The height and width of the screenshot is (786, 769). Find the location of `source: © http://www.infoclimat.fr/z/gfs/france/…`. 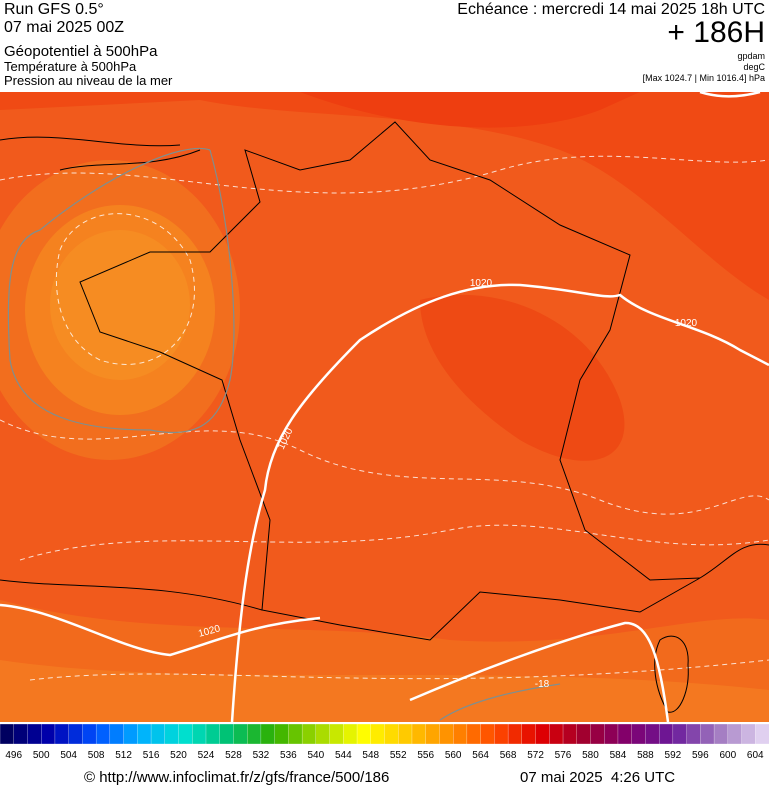

source: © http://www.infoclimat.fr/z/gfs/france/… is located at coordinates (236, 777).